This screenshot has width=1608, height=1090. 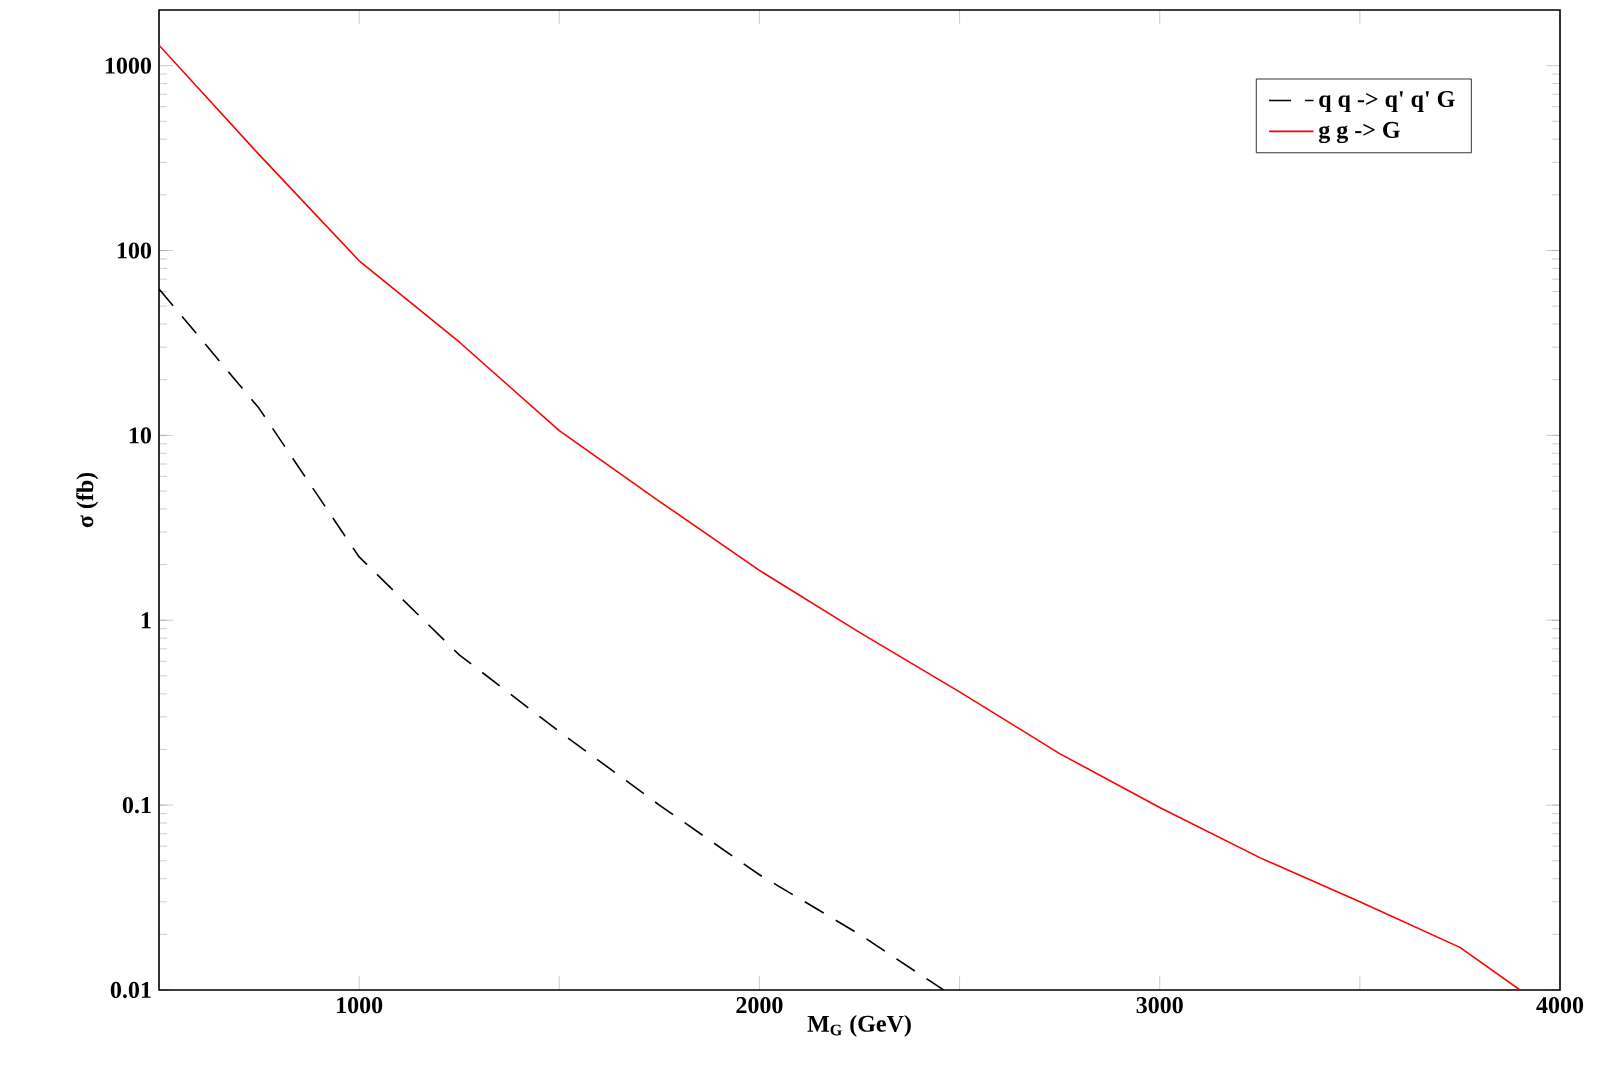 I want to click on y-tick-label: 1, so click(x=146, y=620).